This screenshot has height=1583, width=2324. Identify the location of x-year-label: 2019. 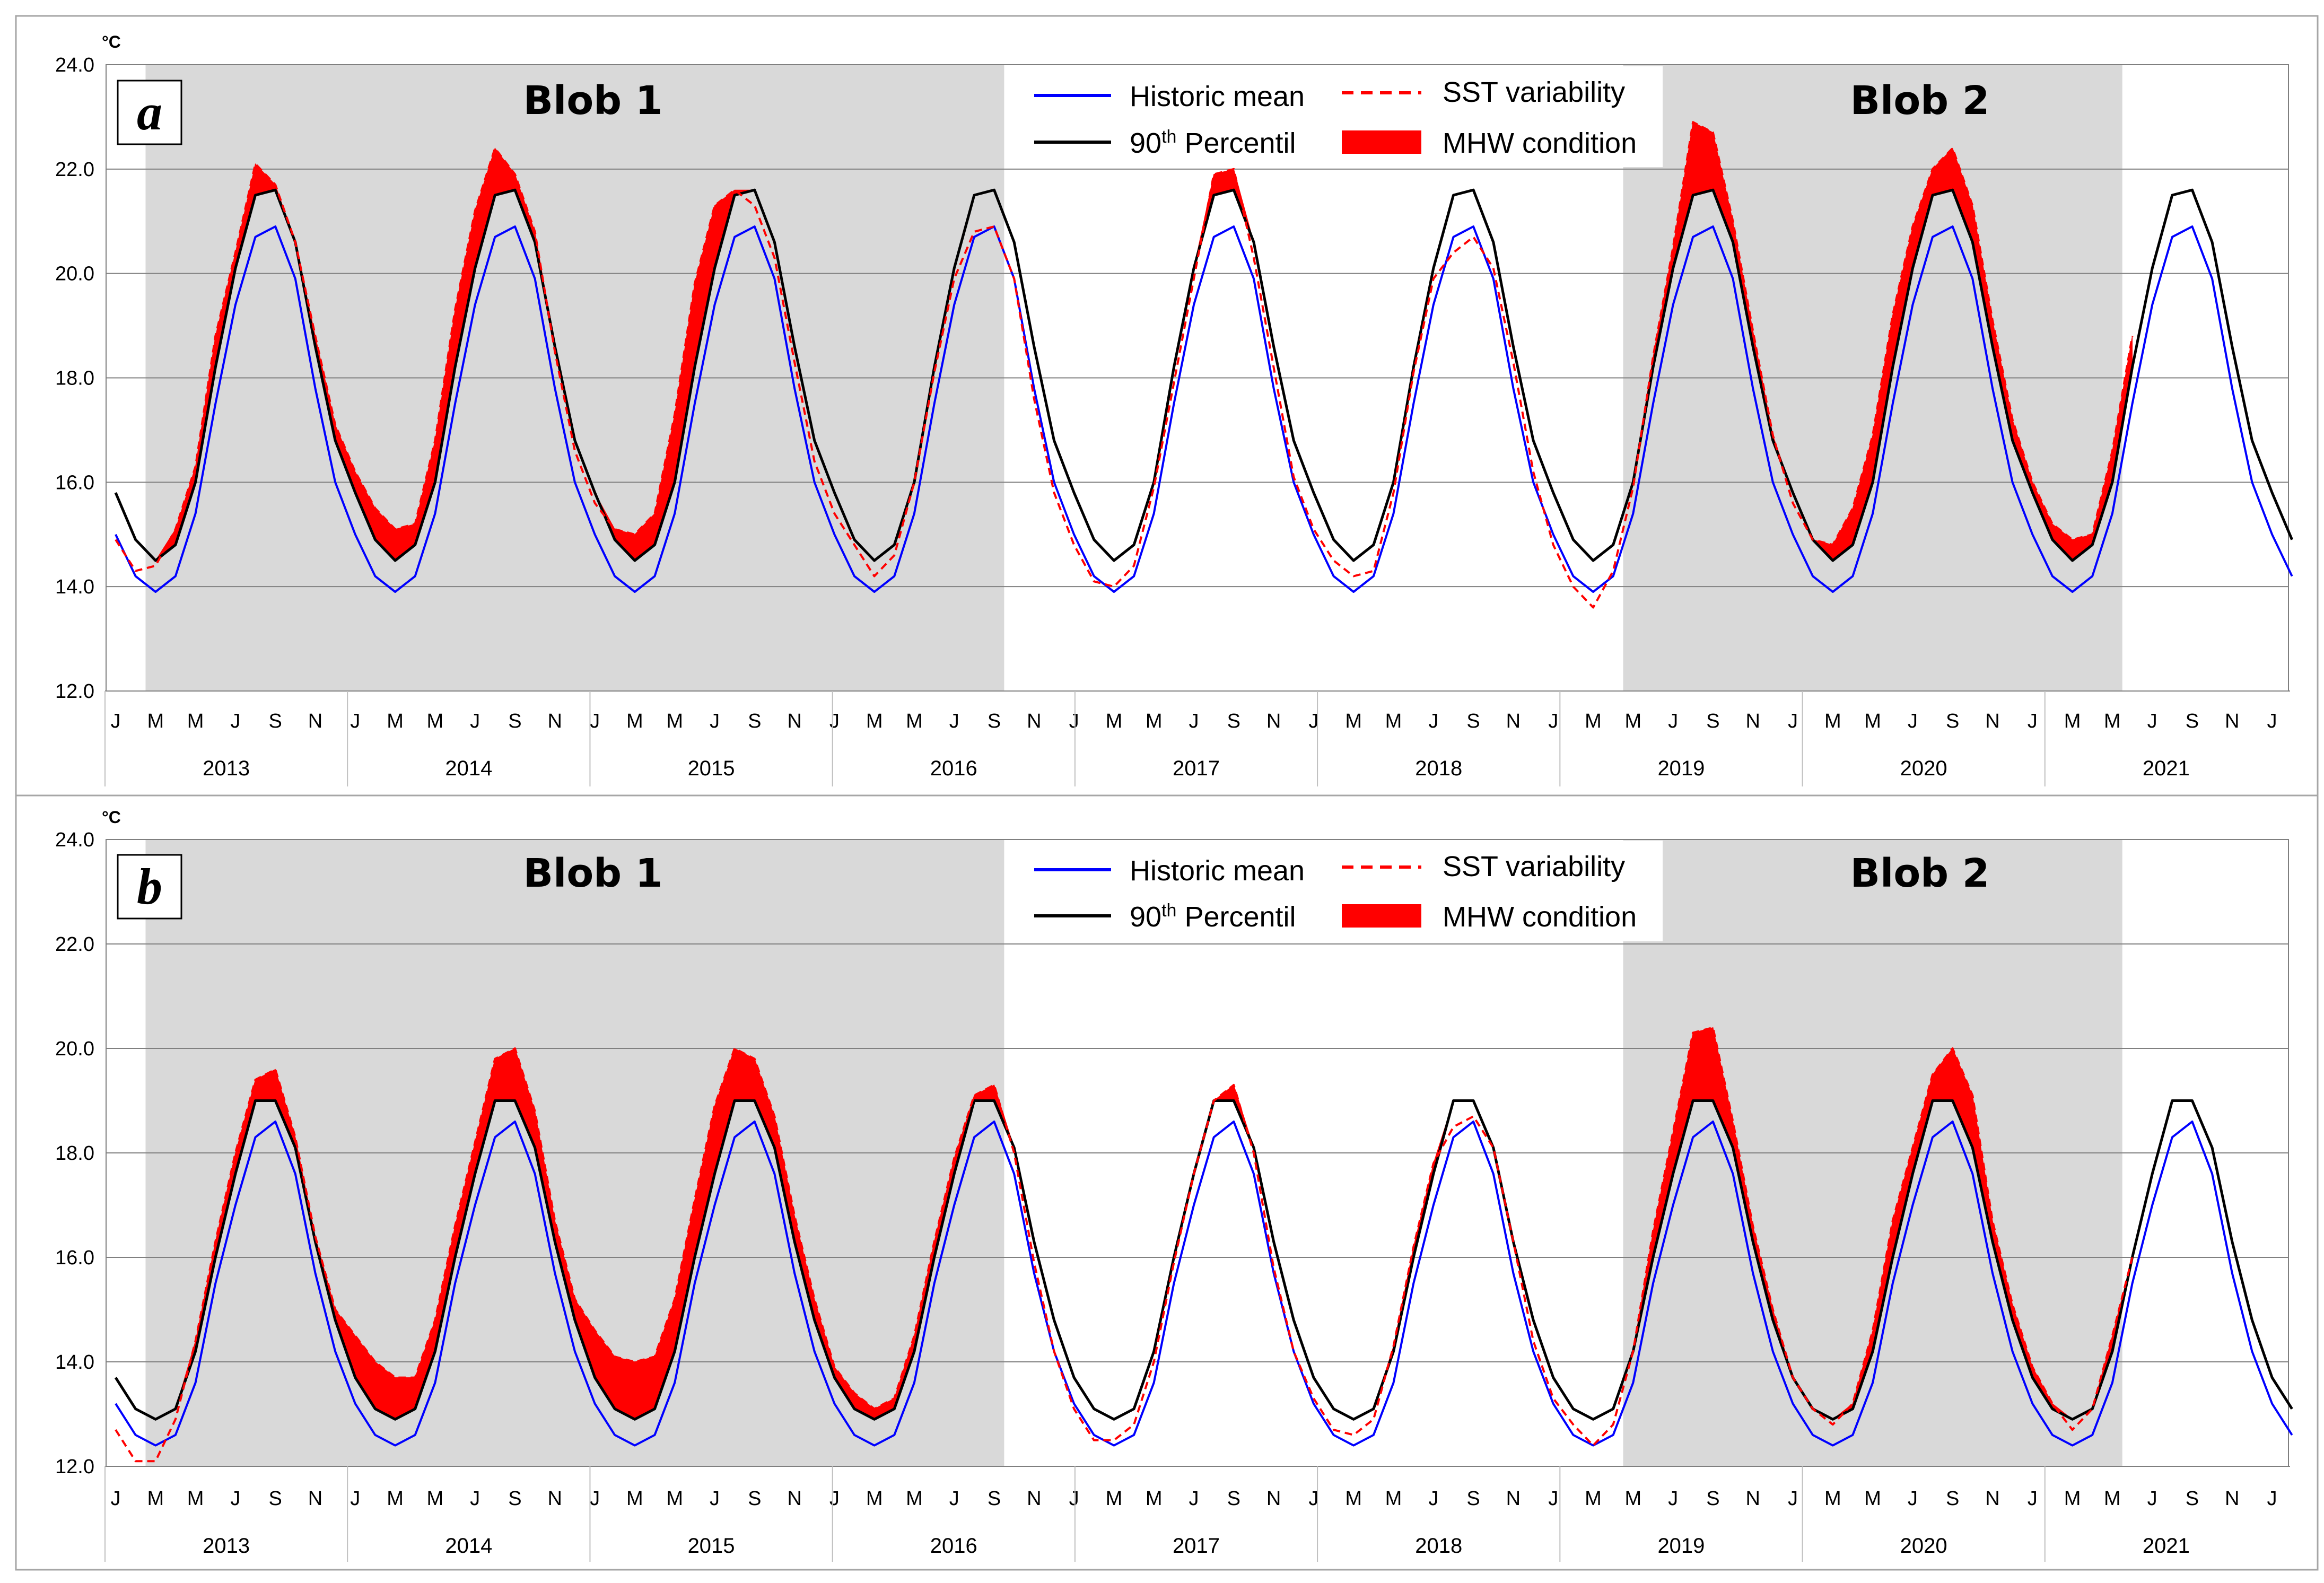
(1681, 769).